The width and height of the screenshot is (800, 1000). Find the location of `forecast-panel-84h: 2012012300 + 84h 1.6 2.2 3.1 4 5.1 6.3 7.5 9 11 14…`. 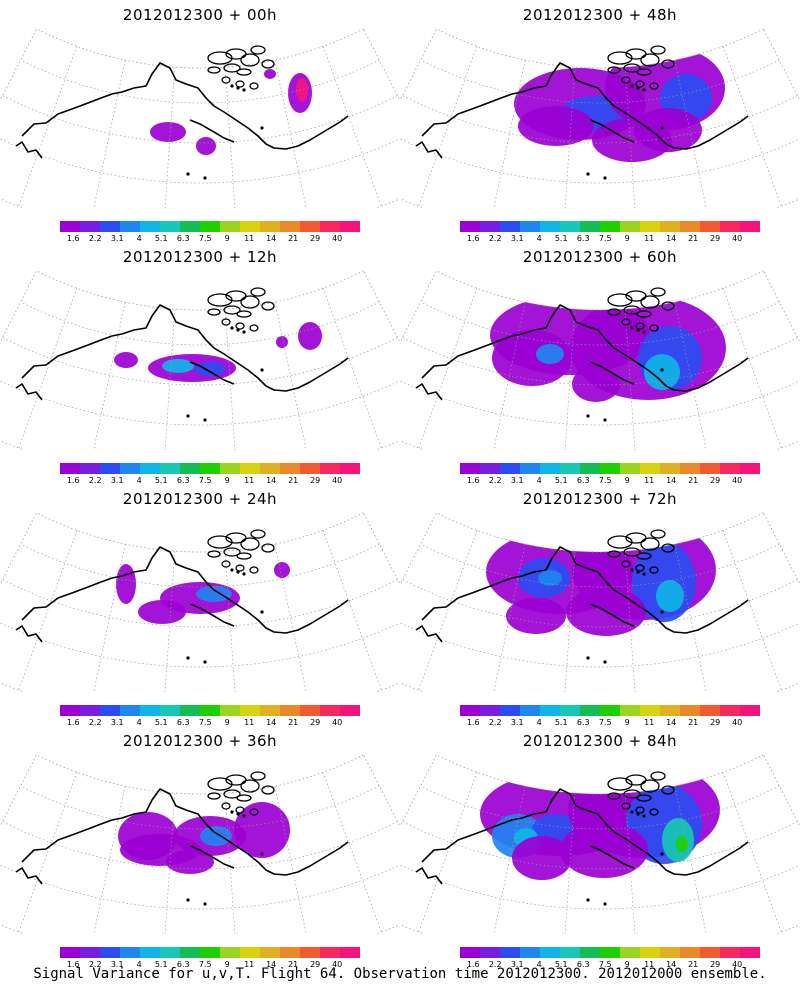

forecast-panel-84h: 2012012300 + 84h 1.6 2.2 3.1 4 5.1 6.3 7.5 9 11 14… is located at coordinates (600, 847).